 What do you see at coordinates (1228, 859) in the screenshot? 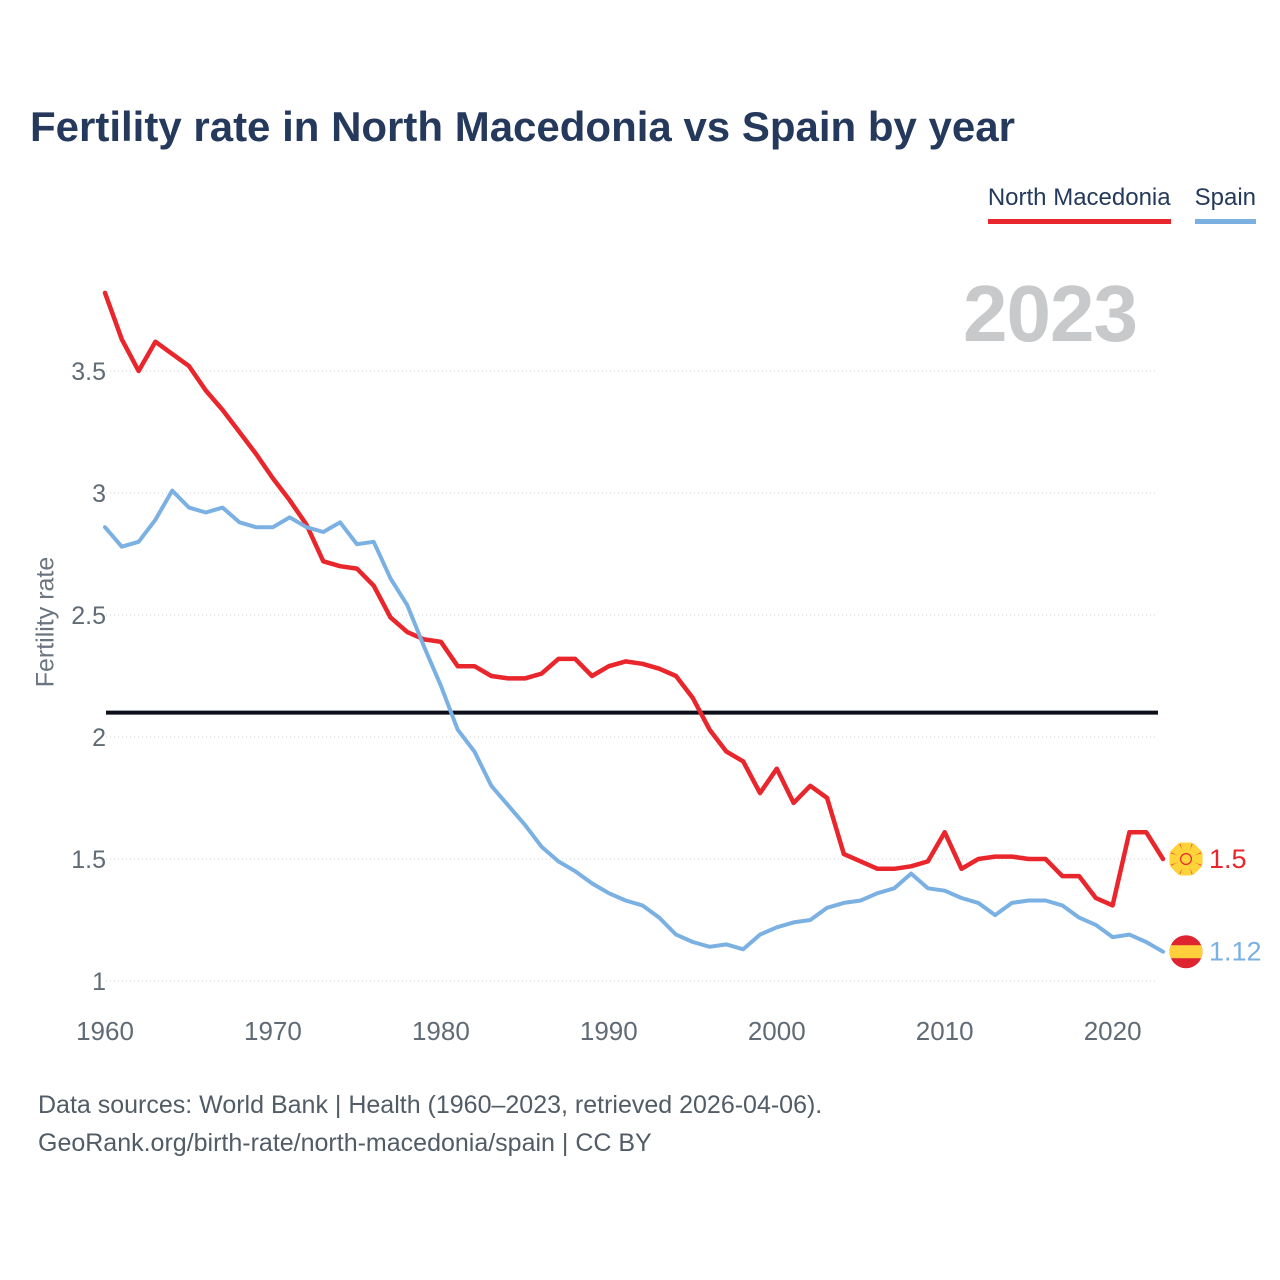
I see `north-macedonia-value-label: 1.5` at bounding box center [1228, 859].